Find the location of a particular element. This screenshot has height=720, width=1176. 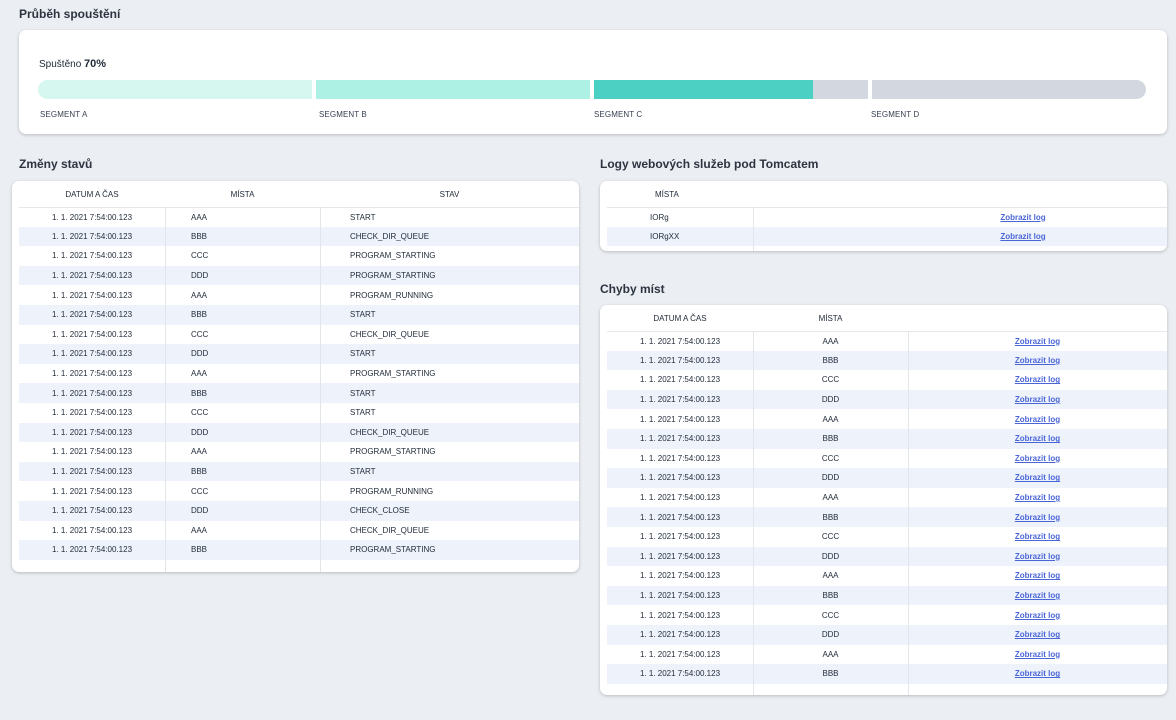

table-row: 1. 1. 2021 7:54:00.123 AAA START is located at coordinates (299, 217).